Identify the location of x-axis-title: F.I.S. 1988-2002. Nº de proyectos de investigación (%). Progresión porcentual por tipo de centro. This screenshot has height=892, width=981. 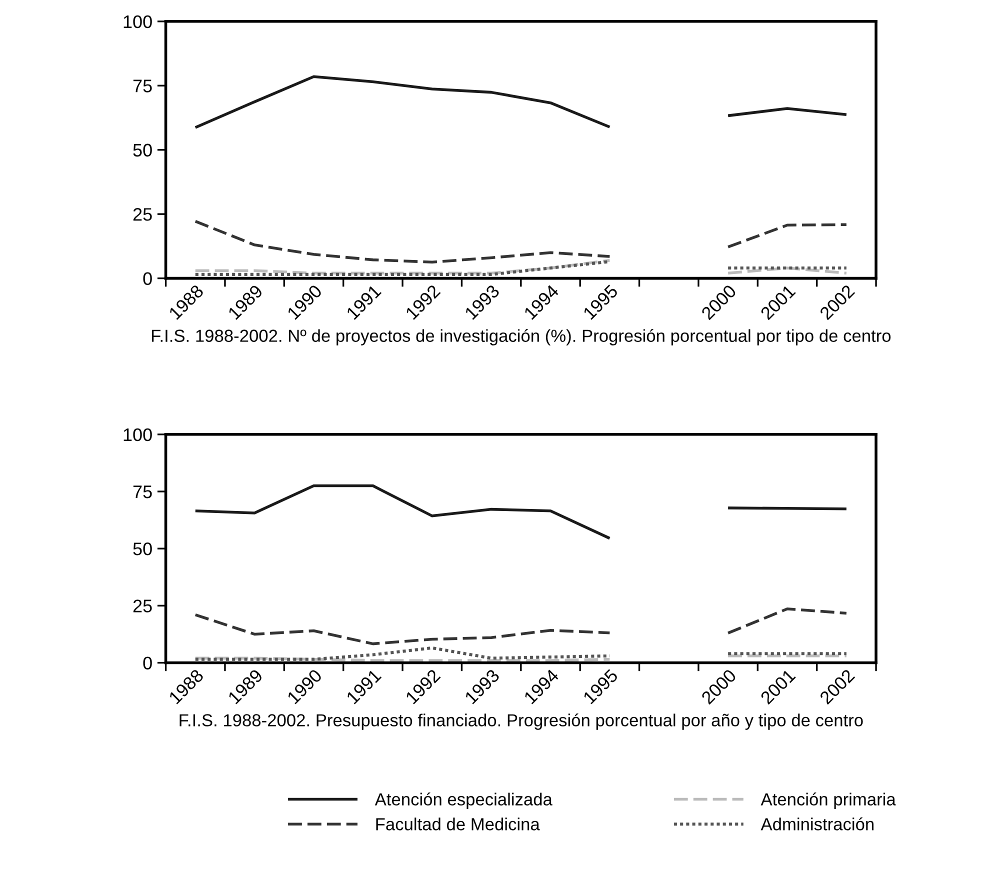
(521, 337).